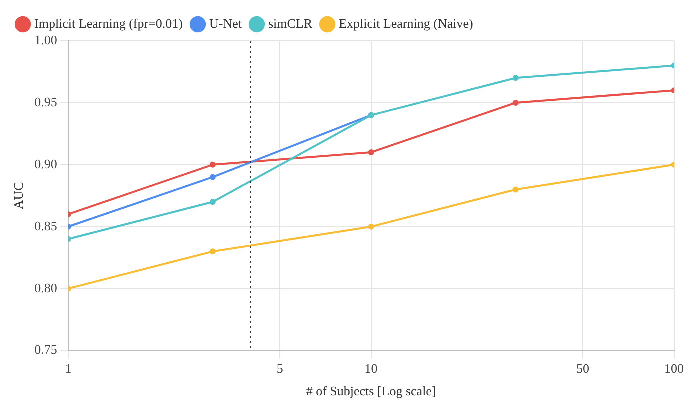 The height and width of the screenshot is (412, 695). What do you see at coordinates (18, 196) in the screenshot?
I see `y-axis-title: AUC` at bounding box center [18, 196].